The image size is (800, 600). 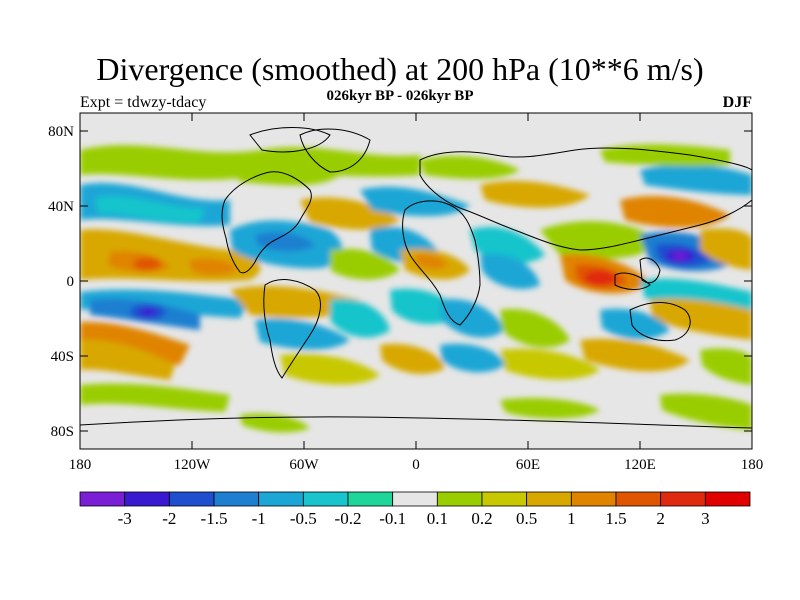 I want to click on colorbar-label: -0.2, so click(x=348, y=518).